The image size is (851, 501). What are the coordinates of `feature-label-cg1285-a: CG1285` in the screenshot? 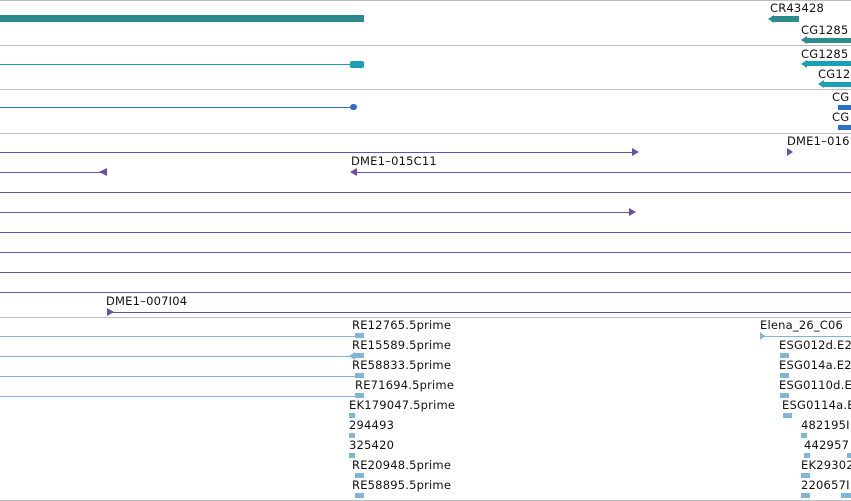 It's located at (825, 30).